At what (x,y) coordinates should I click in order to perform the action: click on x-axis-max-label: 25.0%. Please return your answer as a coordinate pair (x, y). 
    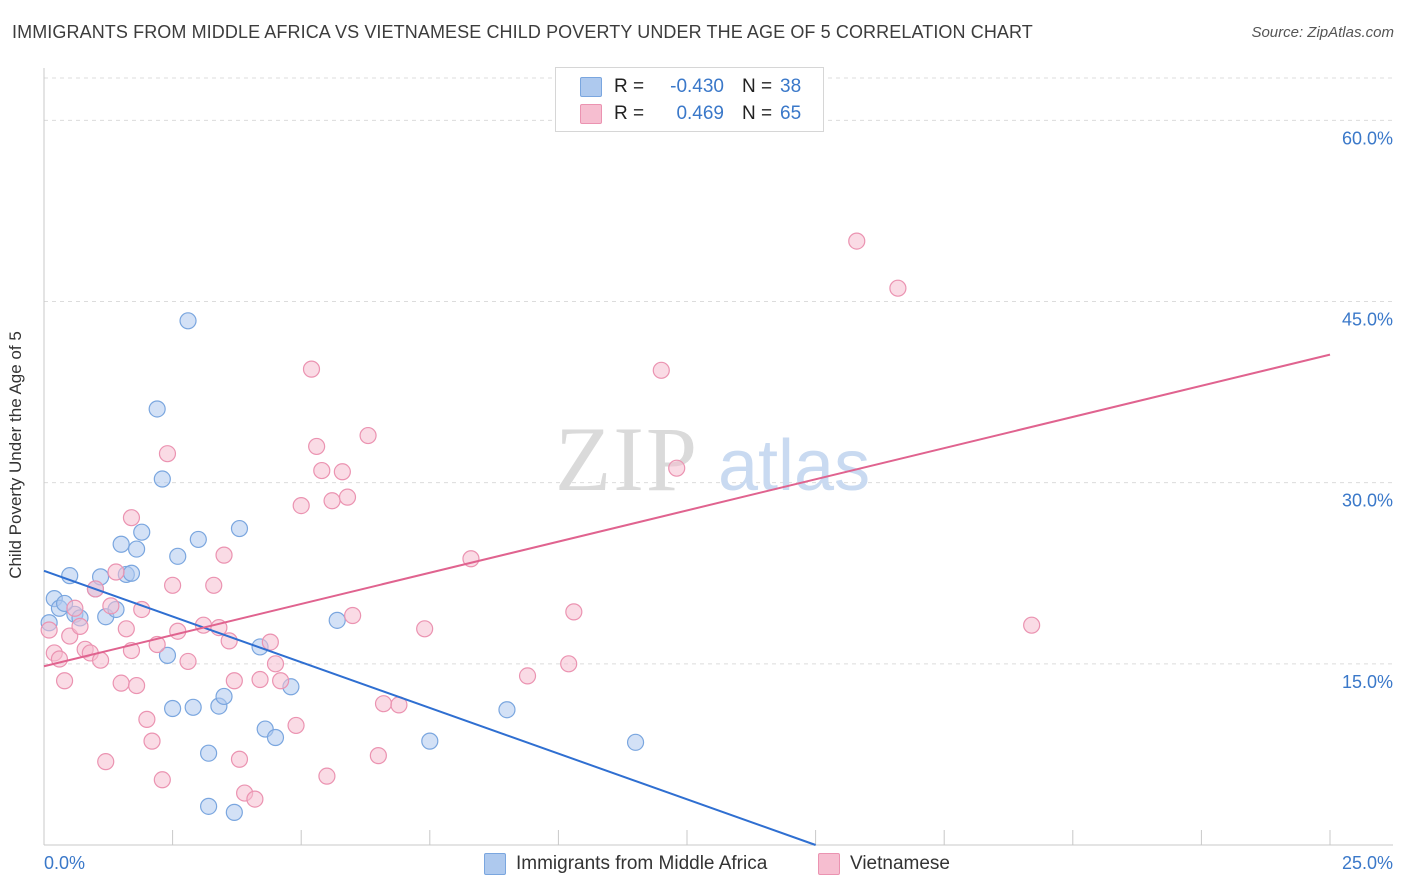
    Looking at the image, I should click on (1367, 863).